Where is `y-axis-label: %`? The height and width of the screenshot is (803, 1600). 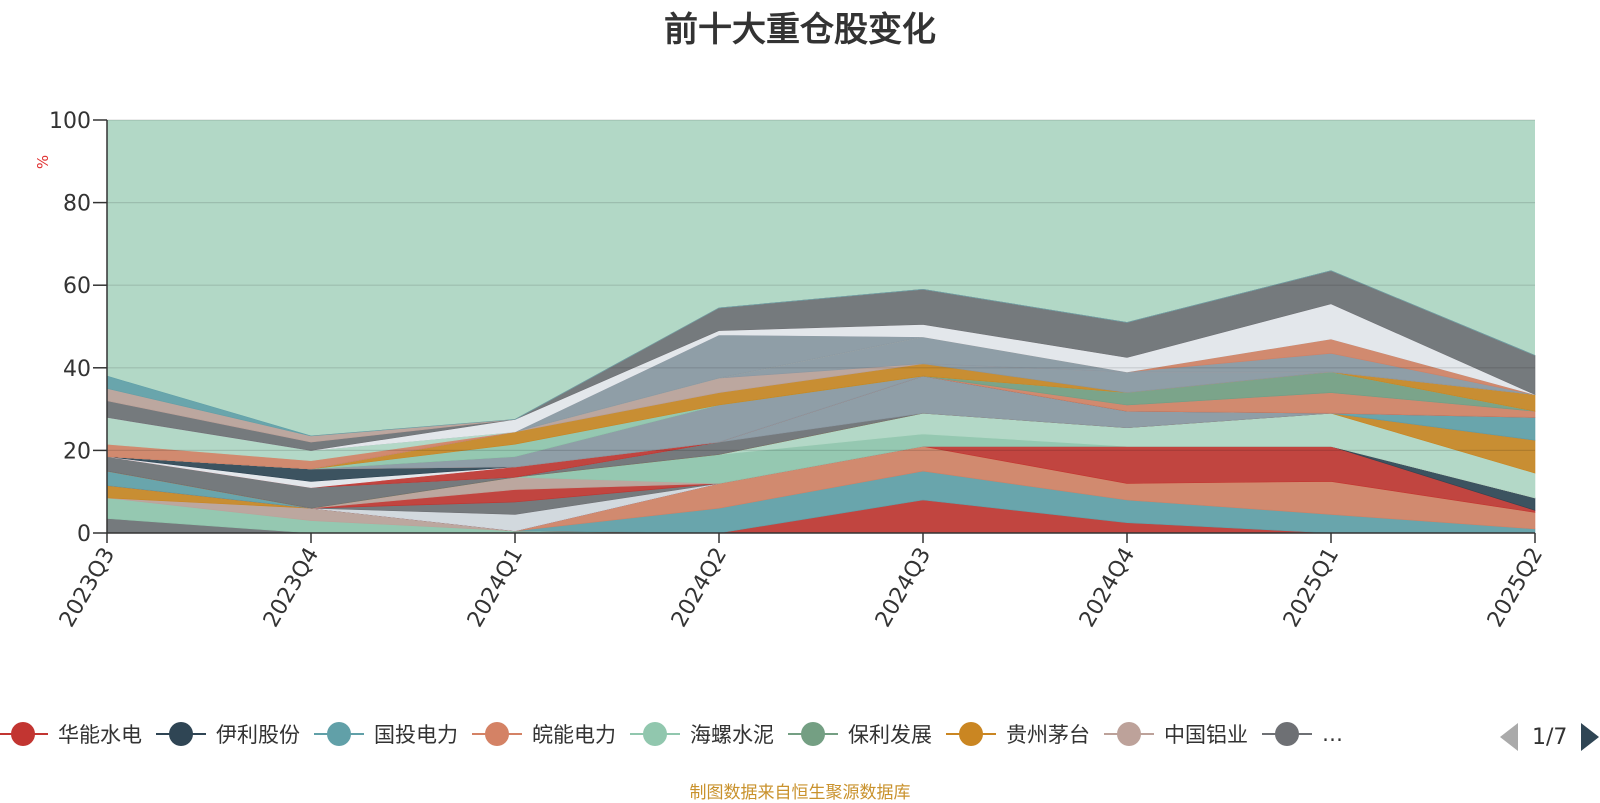
y-axis-label: % is located at coordinates (43, 162).